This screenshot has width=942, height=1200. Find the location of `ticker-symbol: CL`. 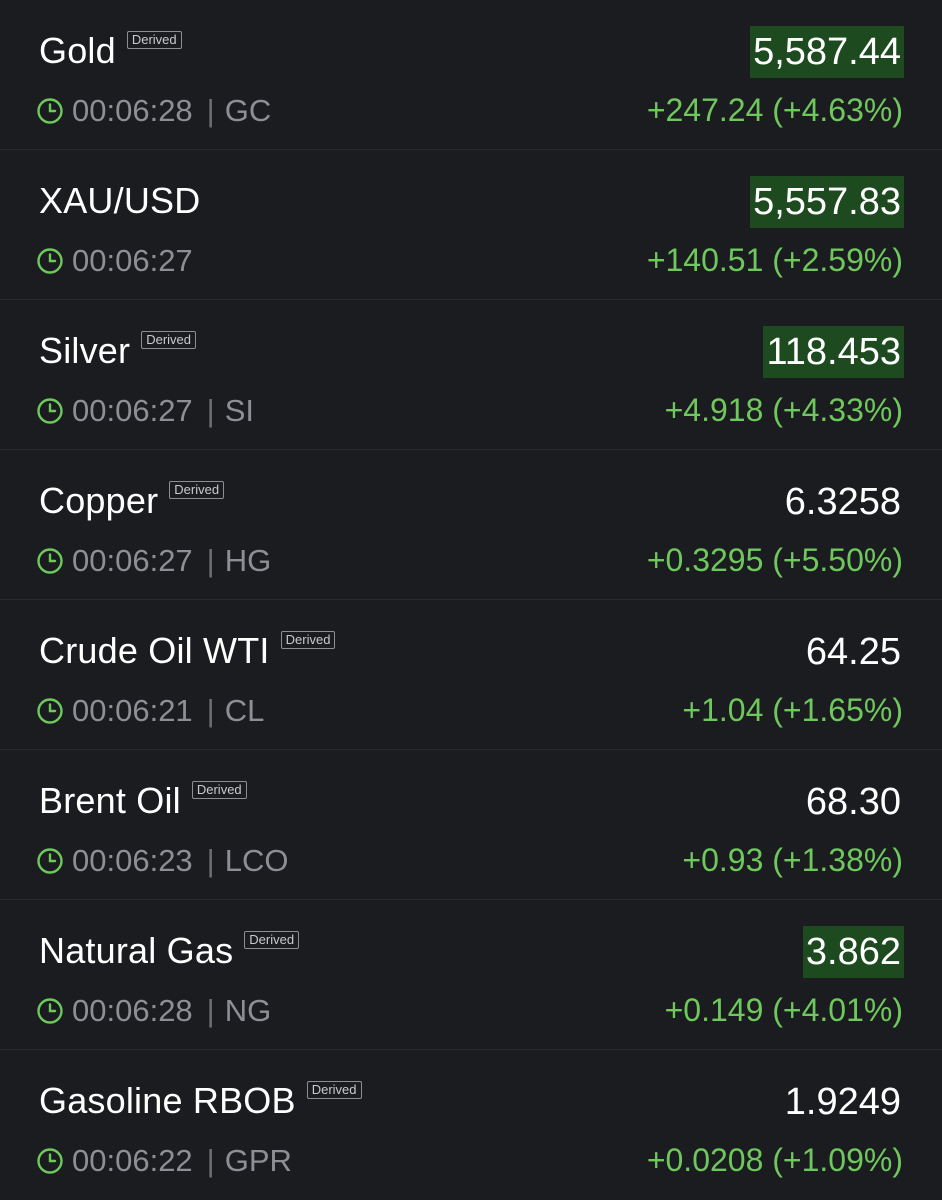

ticker-symbol: CL is located at coordinates (244, 710).